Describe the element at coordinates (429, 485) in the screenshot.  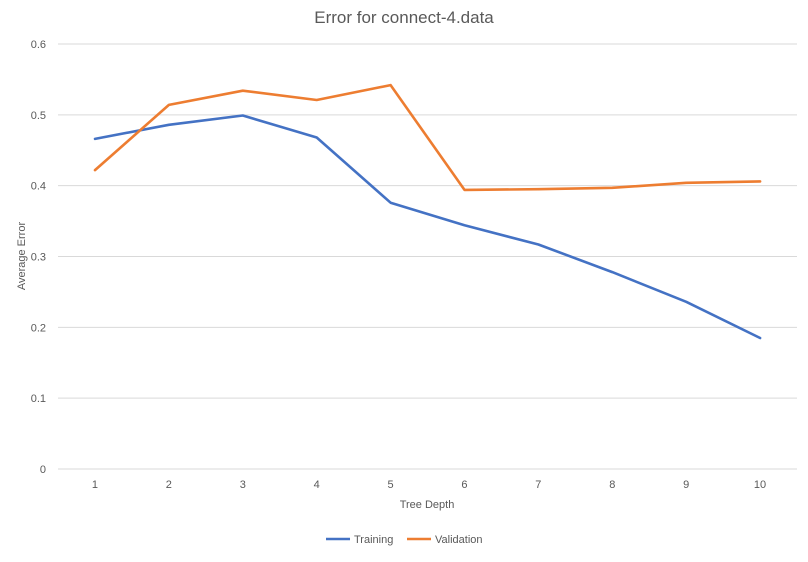
I see `x-axis-ticks: 1 2 3 4 5 6 7 8 9 10` at that location.